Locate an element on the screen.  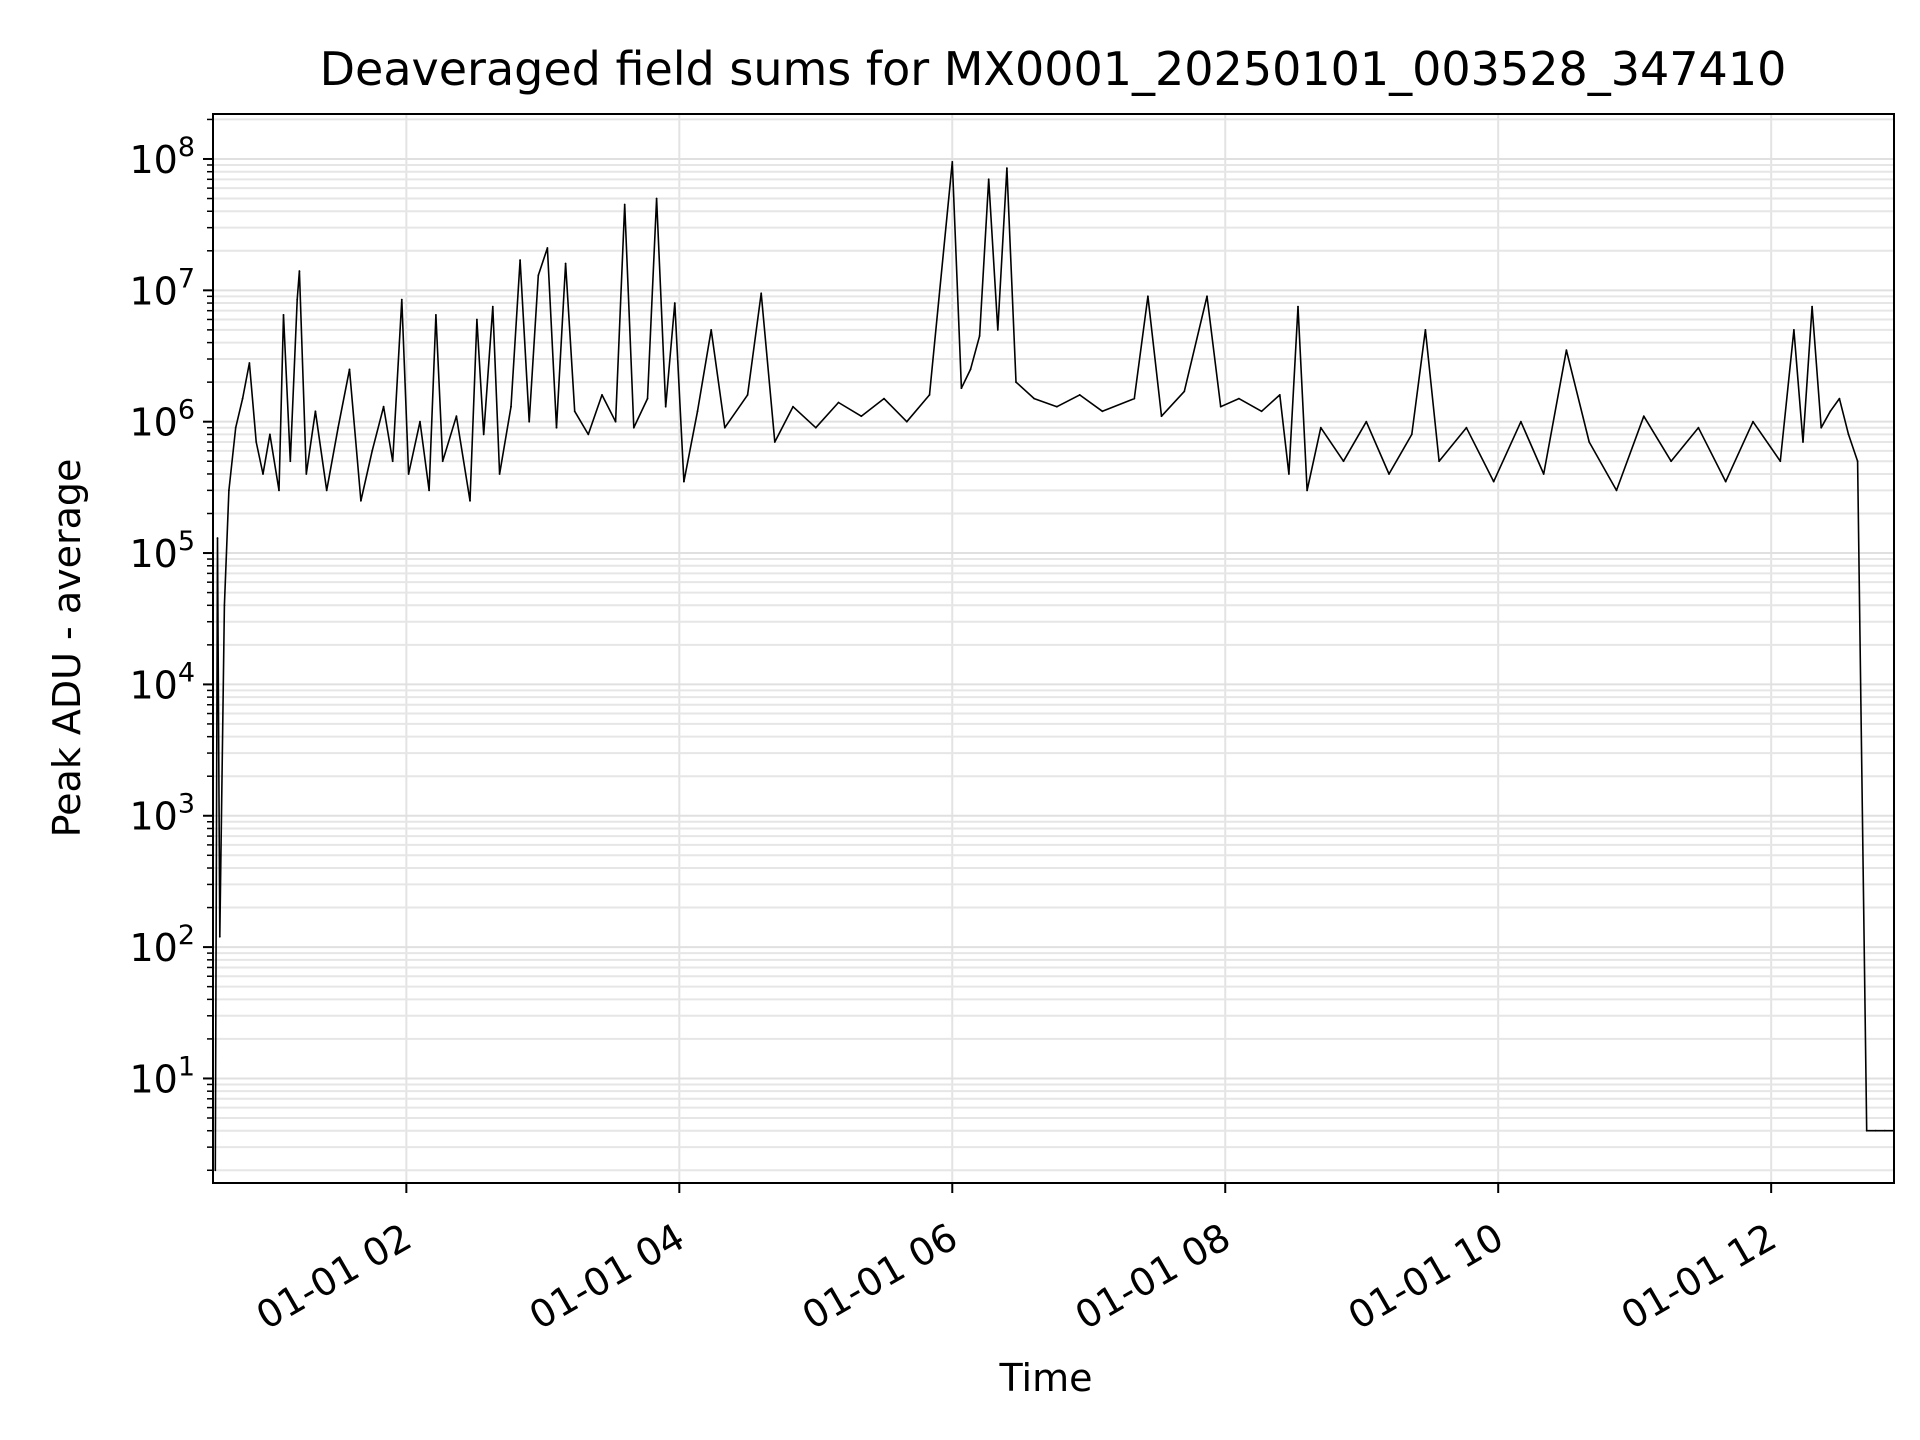
y-axis-label: Peak ADU - average is located at coordinates (67, 648).